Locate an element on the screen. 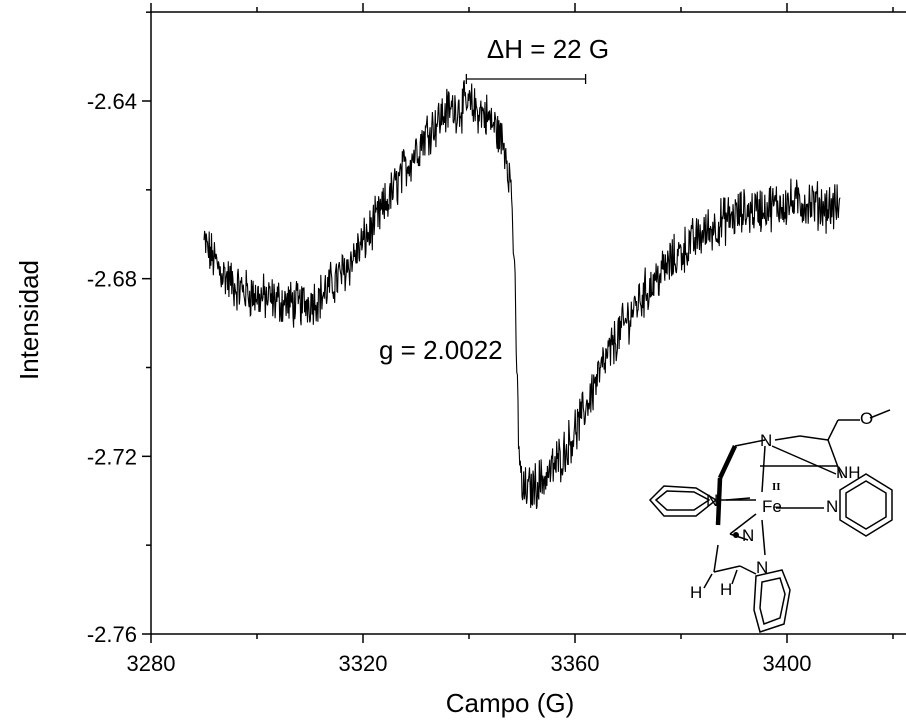 This screenshot has width=906, height=723. linewidth-annotation: ΔH = 22 G is located at coordinates (548, 49).